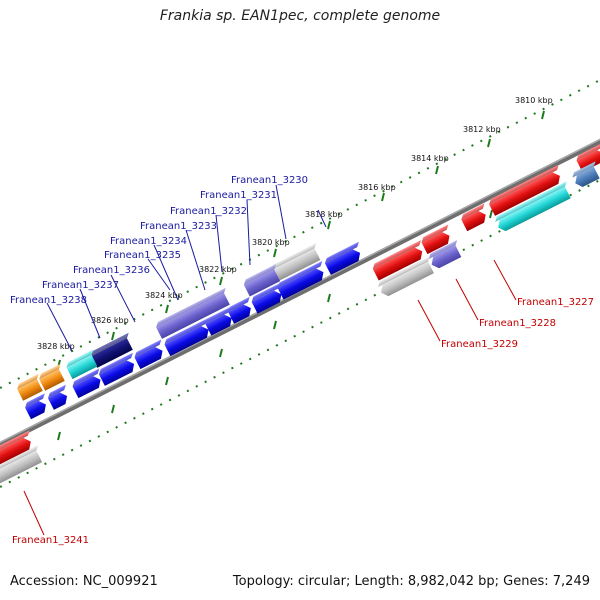  What do you see at coordinates (142, 255) in the screenshot?
I see `gene-label-franean1-3235: Franean1_3235` at bounding box center [142, 255].